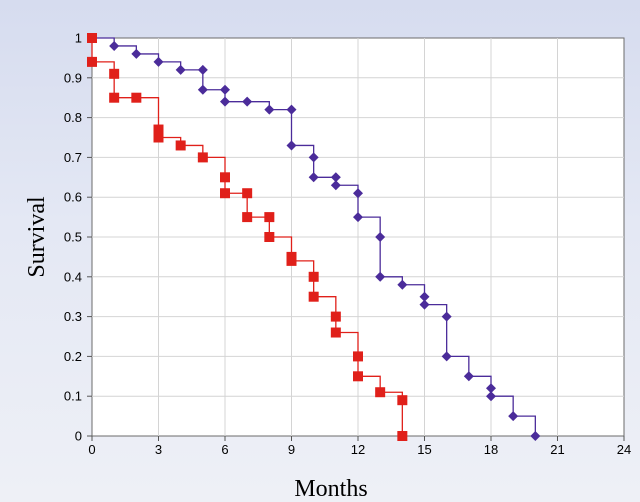 The height and width of the screenshot is (502, 640). Describe the element at coordinates (158, 449) in the screenshot. I see `x-tick-label: 3` at that location.